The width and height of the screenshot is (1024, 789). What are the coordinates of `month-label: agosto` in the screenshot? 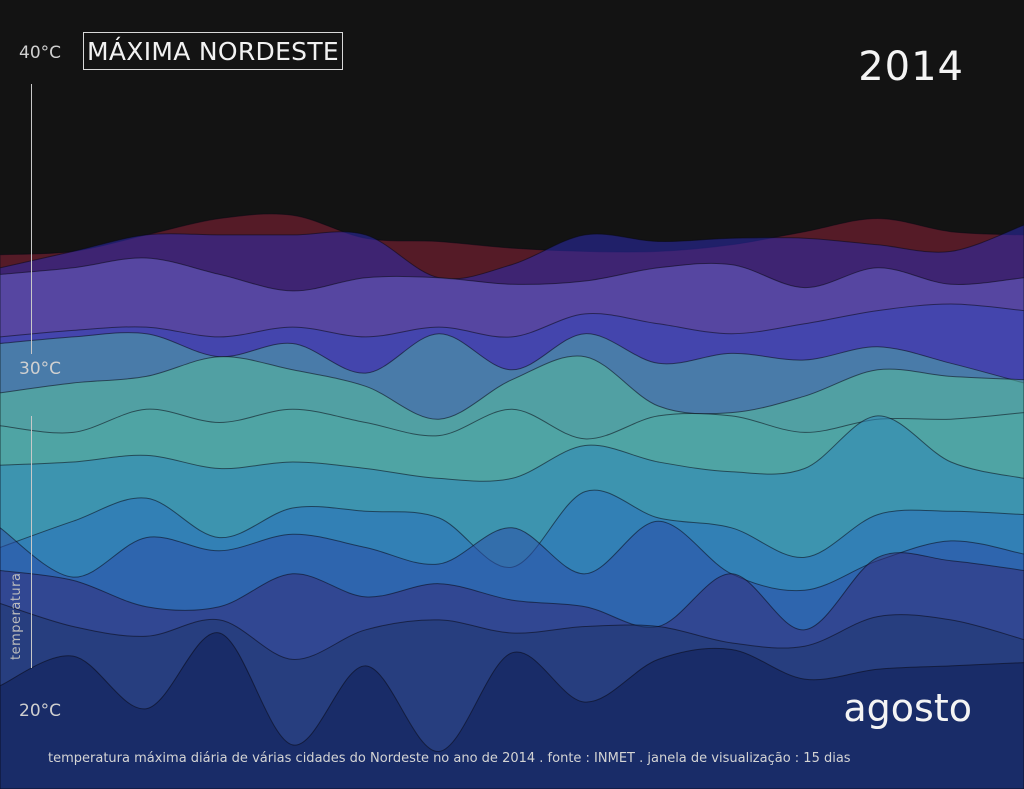 It's located at (907, 708).